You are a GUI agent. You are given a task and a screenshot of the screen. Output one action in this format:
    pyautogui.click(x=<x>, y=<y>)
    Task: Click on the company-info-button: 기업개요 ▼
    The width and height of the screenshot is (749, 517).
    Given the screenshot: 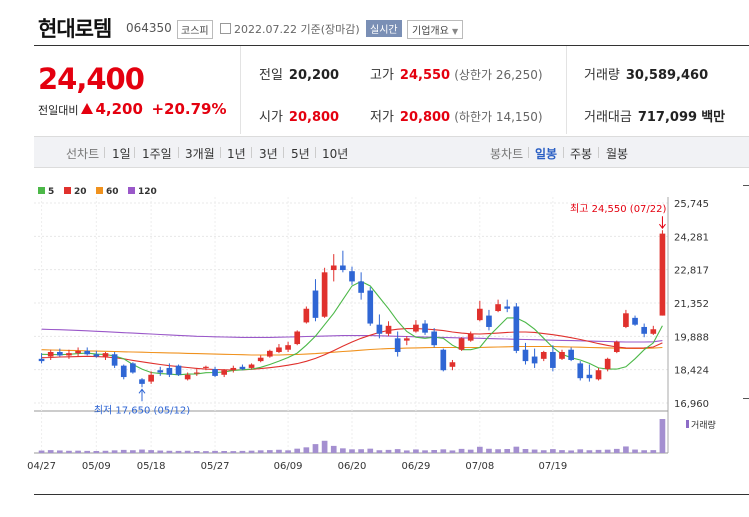 What is the action you would take?
    pyautogui.click(x=435, y=29)
    